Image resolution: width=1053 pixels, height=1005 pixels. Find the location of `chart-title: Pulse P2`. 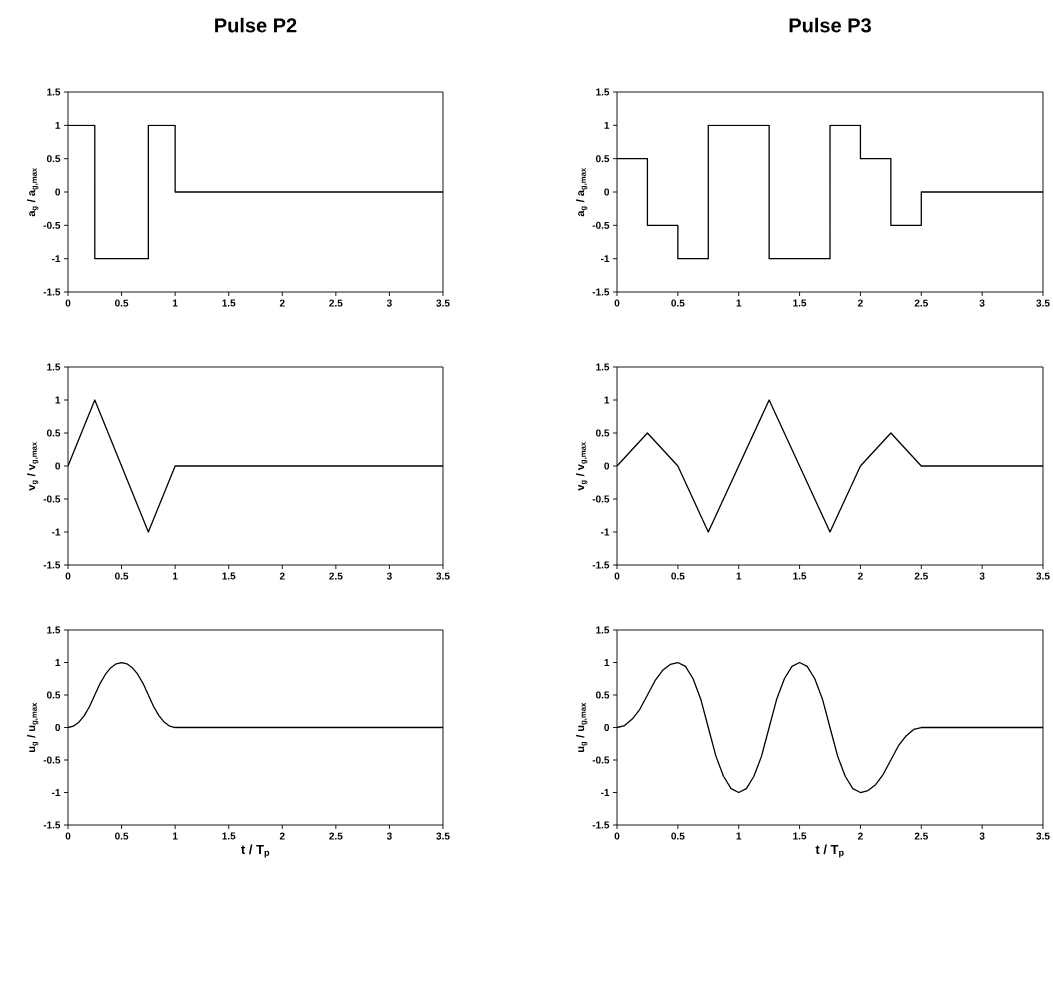

chart-title: Pulse P2 is located at coordinates (256, 25).